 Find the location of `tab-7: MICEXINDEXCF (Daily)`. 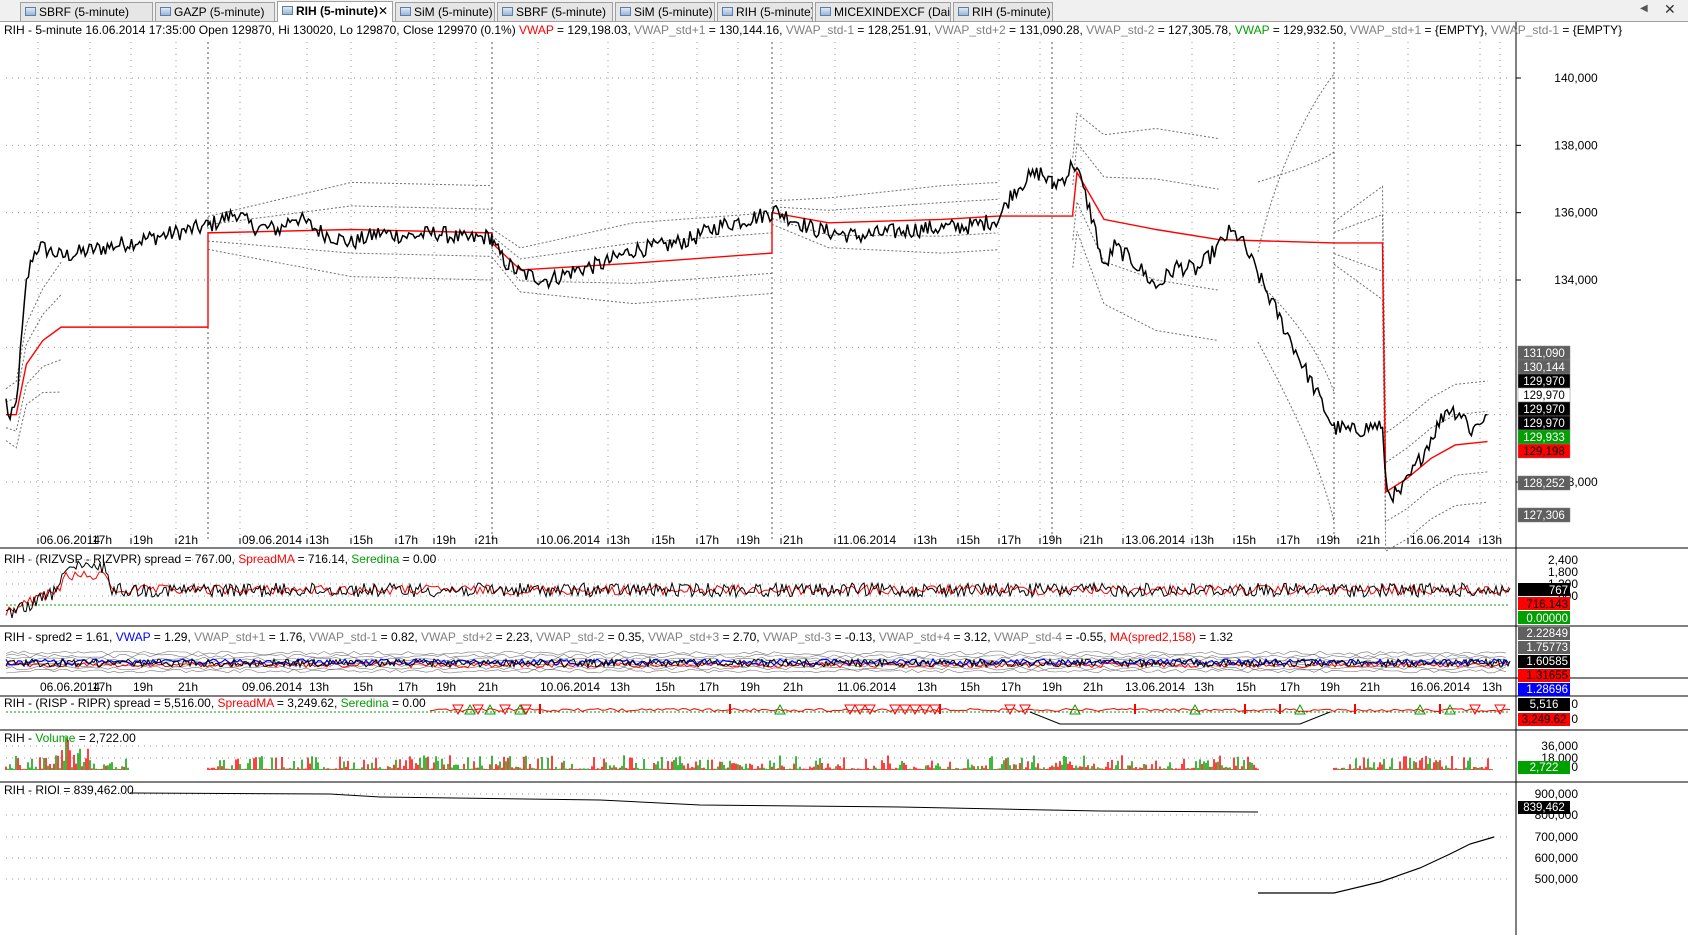

tab-7: MICEXINDEXCF (Daily) is located at coordinates (883, 11).